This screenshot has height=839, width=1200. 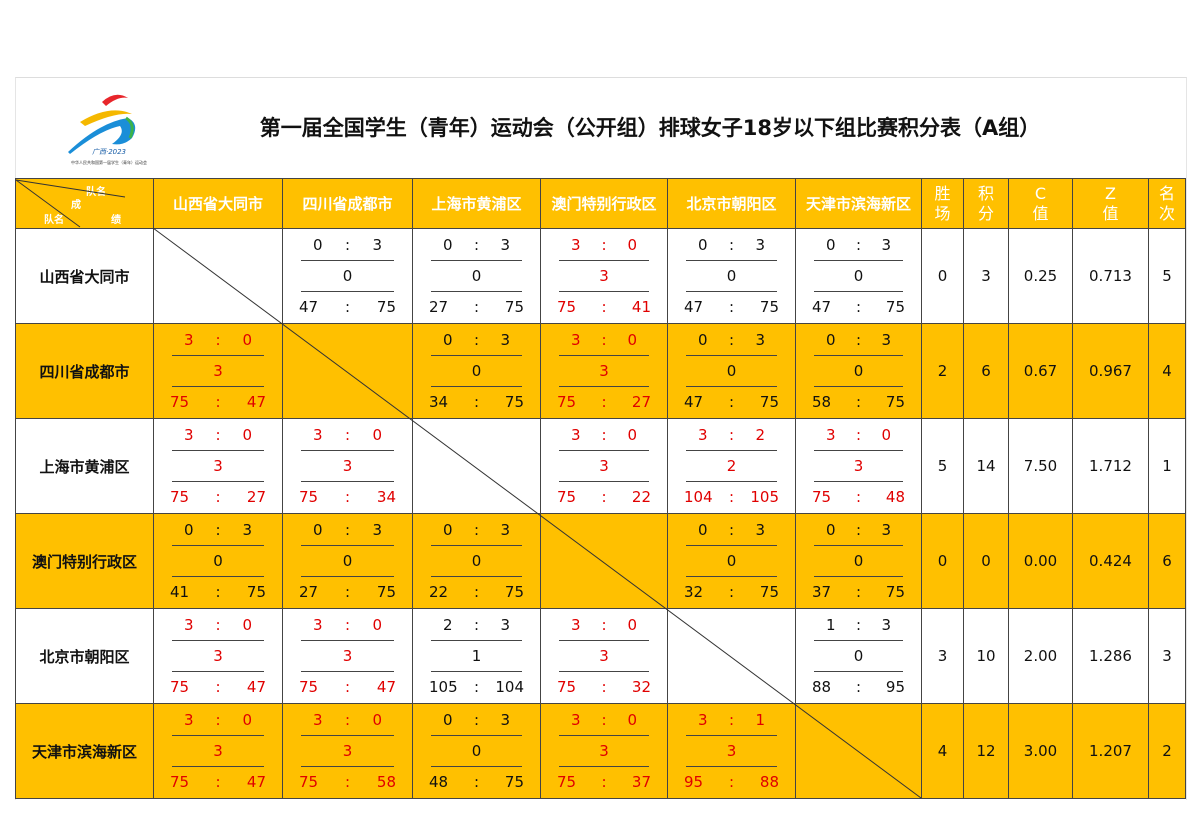 What do you see at coordinates (1110, 656) in the screenshot?
I see `stat-cell: 1.286` at bounding box center [1110, 656].